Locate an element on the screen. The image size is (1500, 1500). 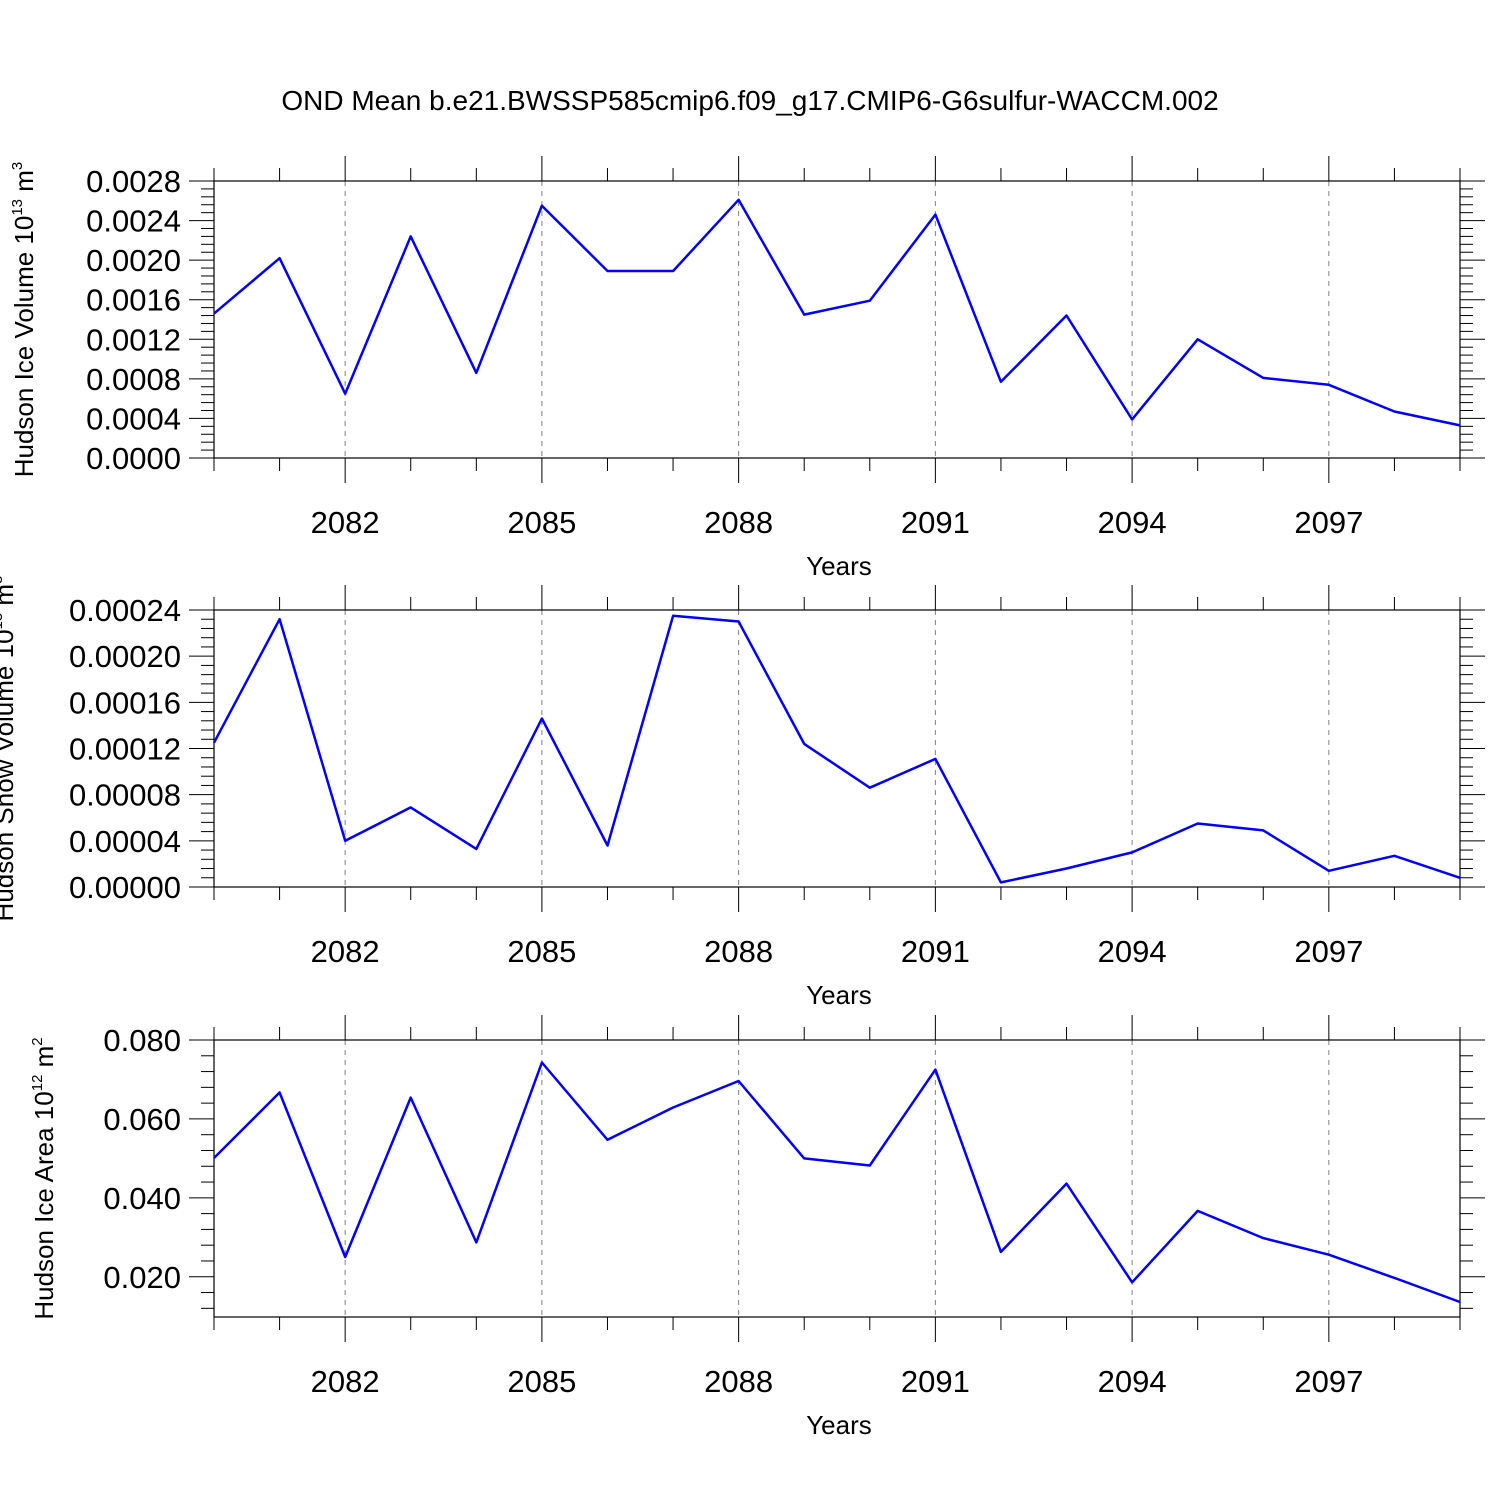
y-axis-label: Hudson Ice Area 1012 m2 is located at coordinates (44, 1178).